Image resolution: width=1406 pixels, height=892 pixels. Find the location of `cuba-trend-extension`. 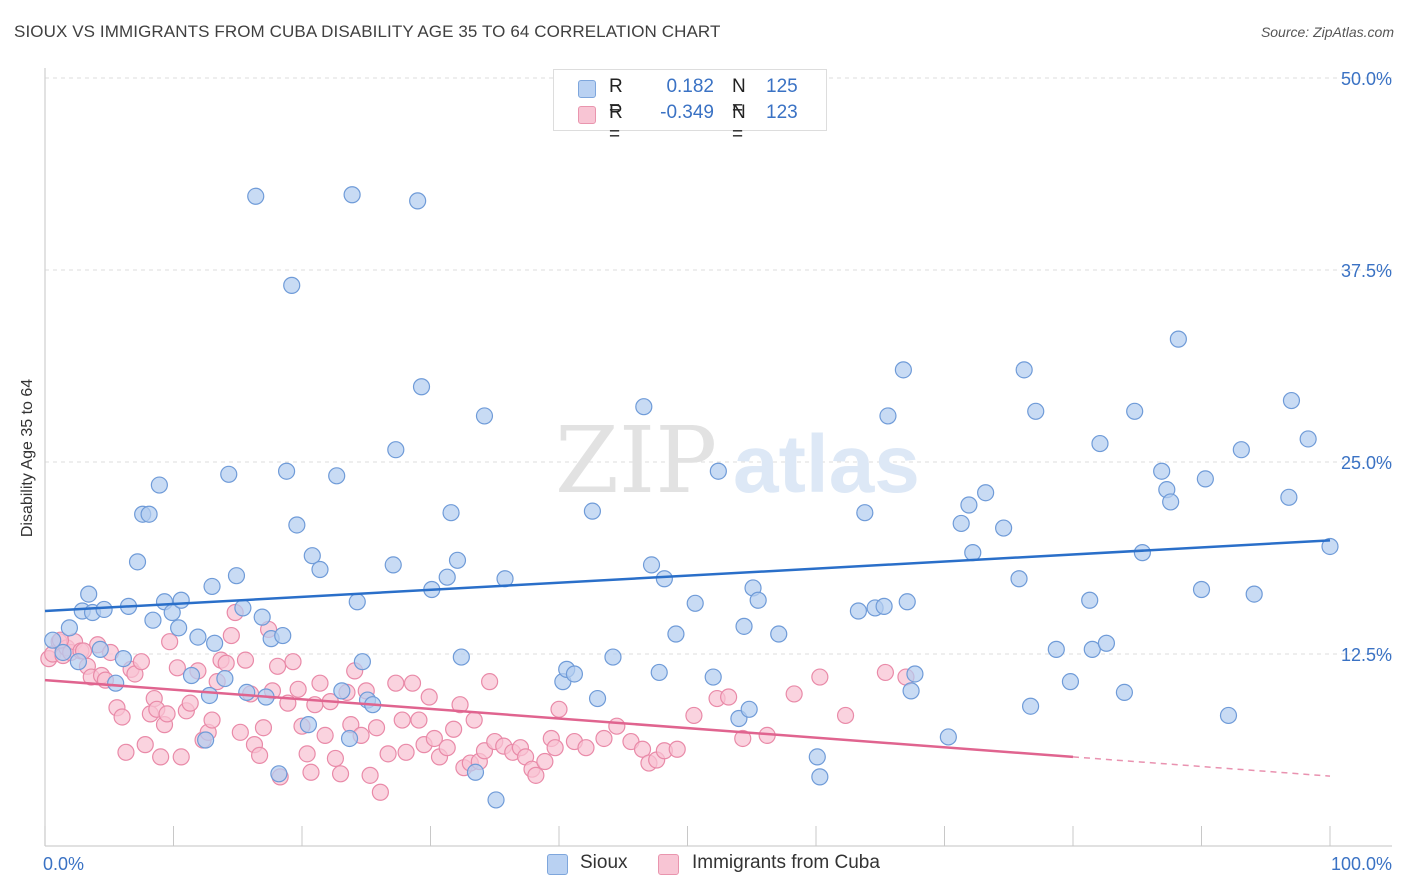

cuba-trend-extension is located at coordinates (1201, 766).